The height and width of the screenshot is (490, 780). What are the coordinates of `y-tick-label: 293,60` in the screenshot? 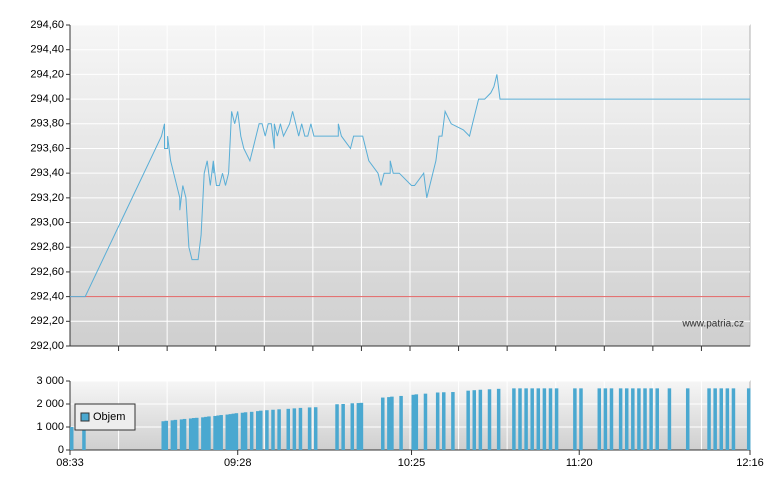 It's located at (47, 148).